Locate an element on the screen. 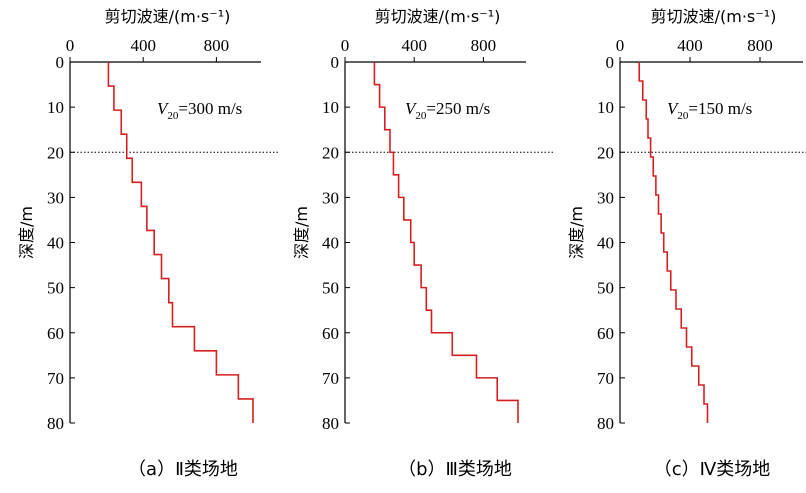 The image size is (806, 493). v20-annotation: V20=150 m/s is located at coordinates (709, 110).